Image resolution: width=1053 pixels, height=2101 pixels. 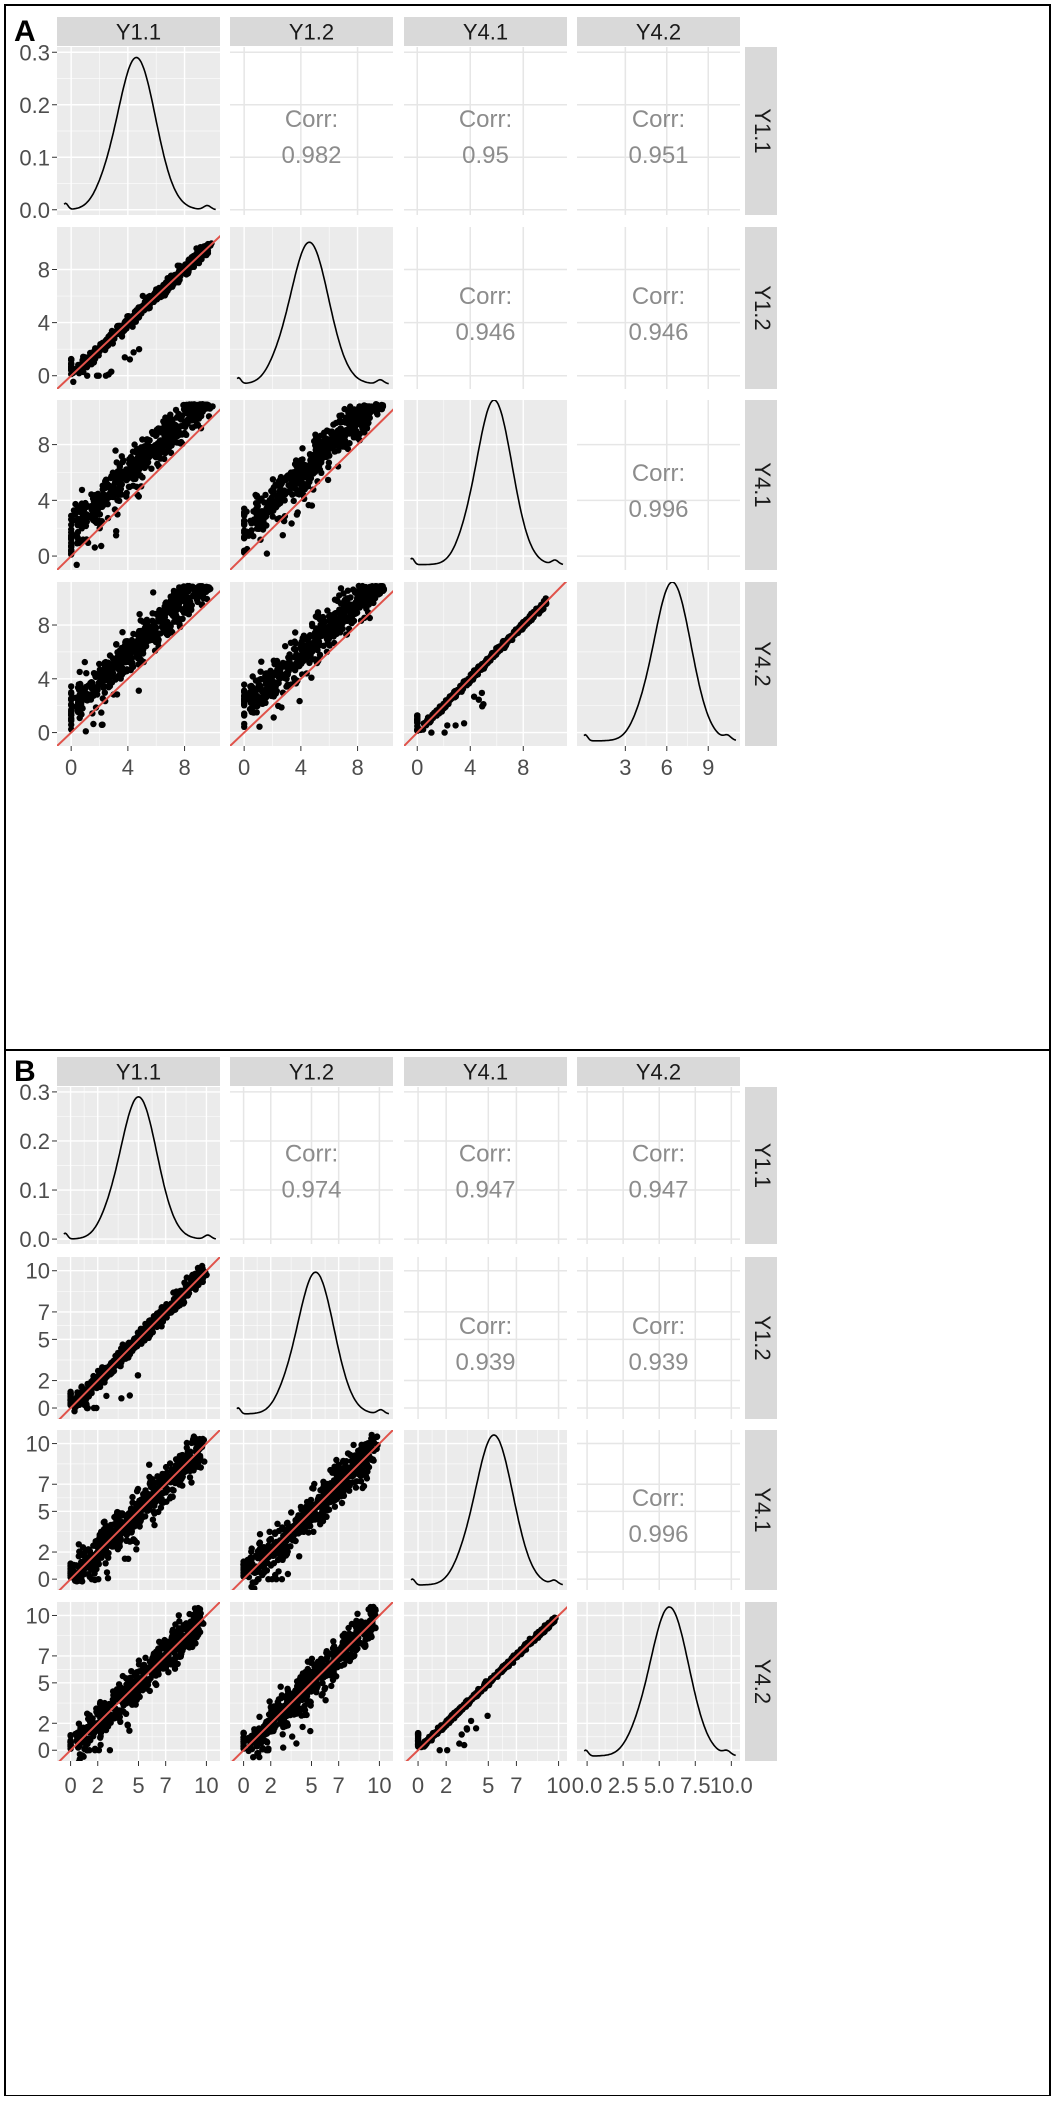 I want to click on x-tick-label: 2, so click(x=446, y=1785).